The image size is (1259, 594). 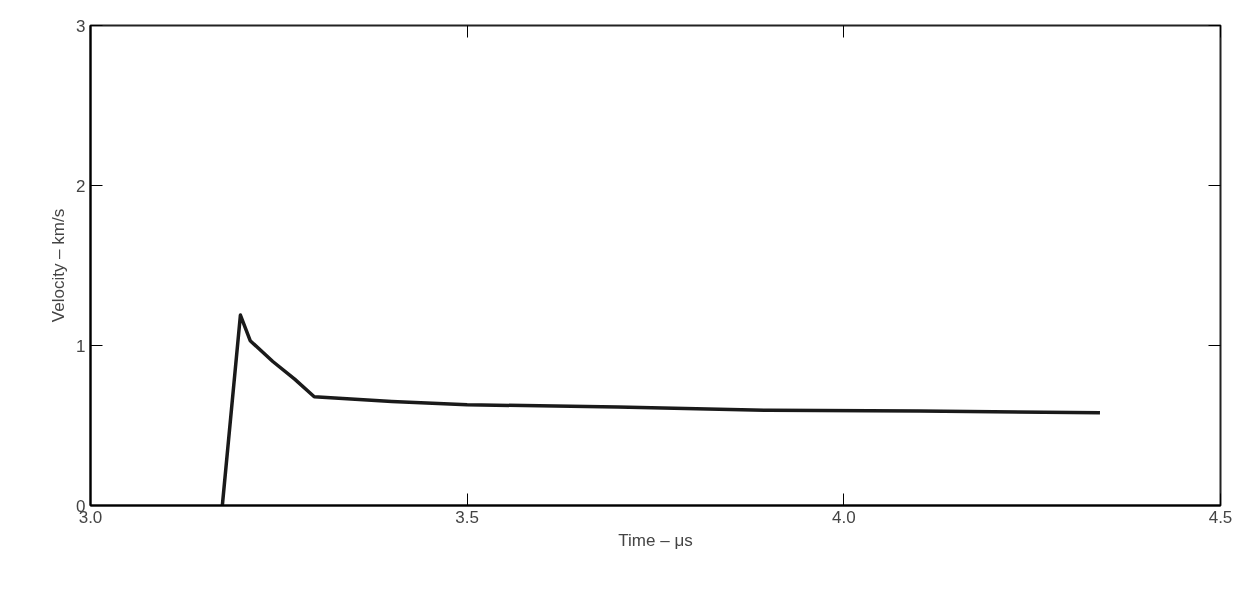 I want to click on x-tick-label: 3.5, so click(x=467, y=517).